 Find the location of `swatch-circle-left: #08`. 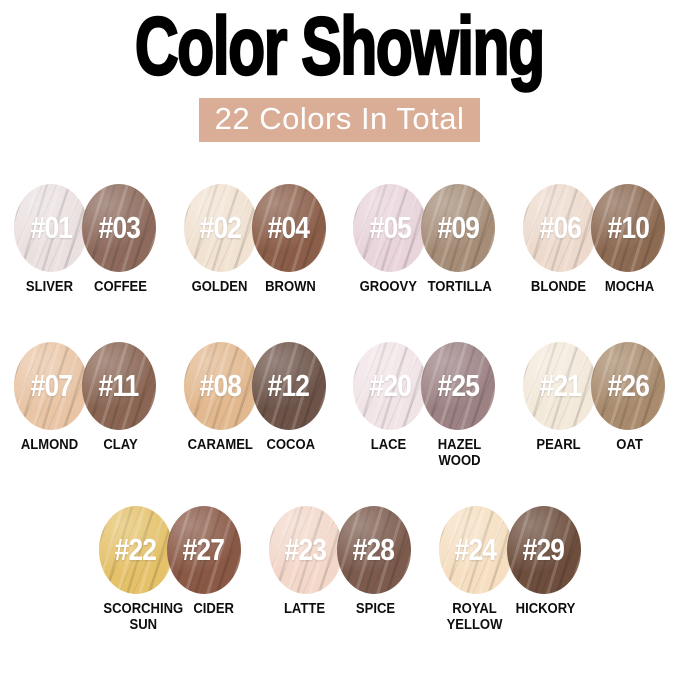

swatch-circle-left: #08 is located at coordinates (220, 386).